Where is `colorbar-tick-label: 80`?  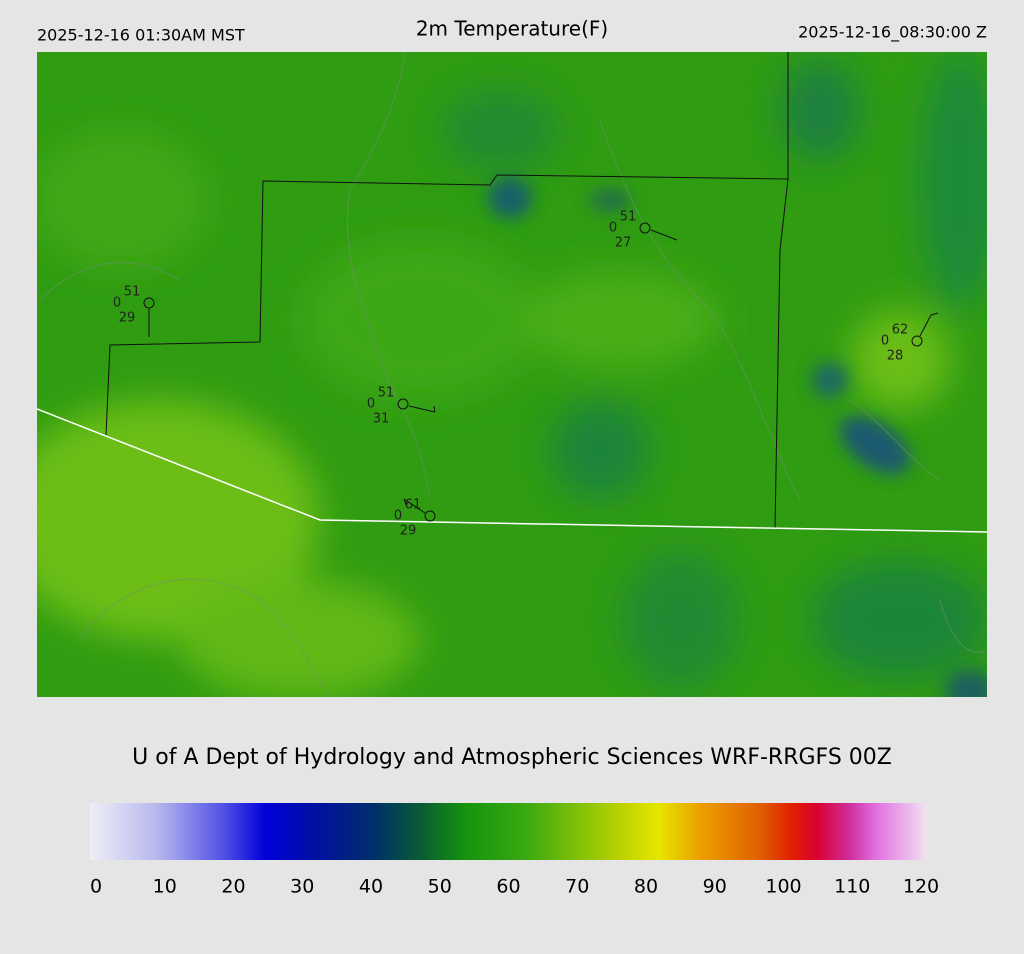 colorbar-tick-label: 80 is located at coordinates (646, 887).